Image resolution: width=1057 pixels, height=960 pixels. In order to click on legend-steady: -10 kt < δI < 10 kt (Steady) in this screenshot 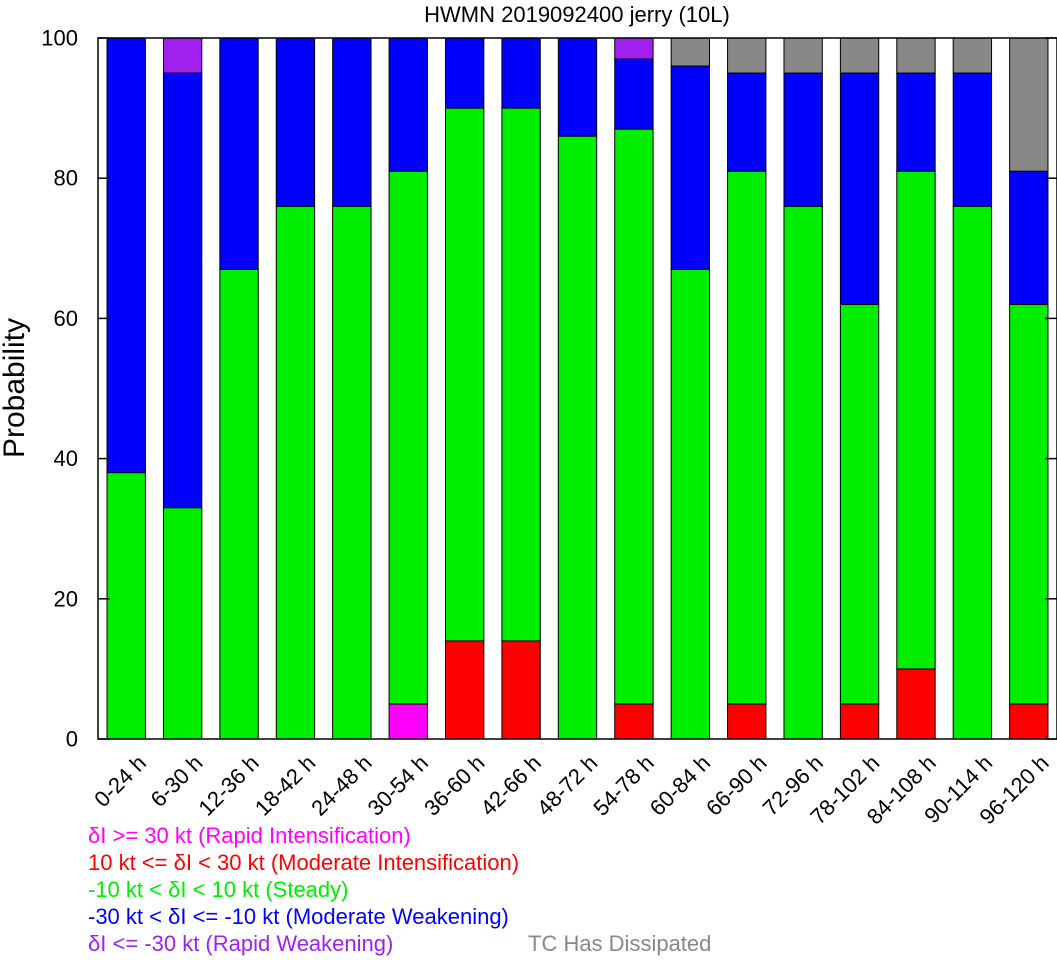, I will do `click(218, 889)`.